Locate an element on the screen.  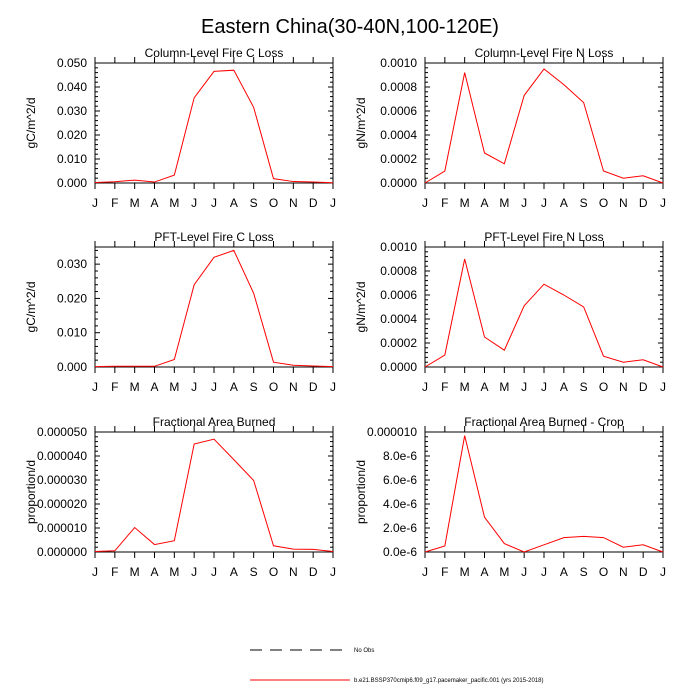
panel-title: Fractional Area Burned is located at coordinates (214, 422).